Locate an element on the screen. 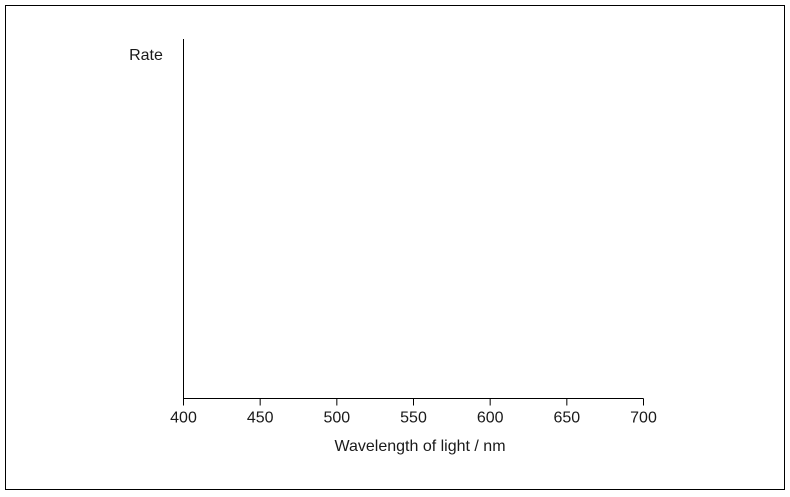 The height and width of the screenshot is (497, 790). y-axis-label: Rate is located at coordinates (146, 55).